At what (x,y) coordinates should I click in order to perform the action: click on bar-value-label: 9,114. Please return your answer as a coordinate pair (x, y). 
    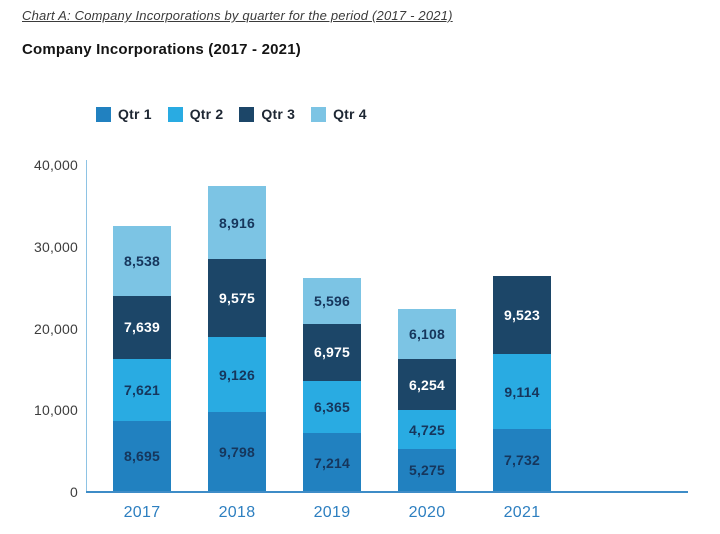
    Looking at the image, I should click on (522, 391).